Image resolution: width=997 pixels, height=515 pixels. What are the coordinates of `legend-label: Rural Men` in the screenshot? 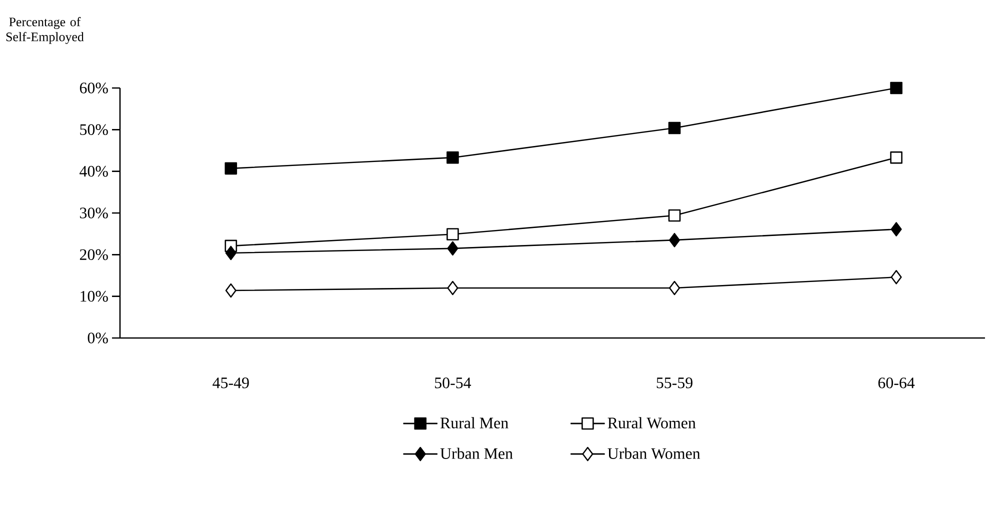 It's located at (474, 422).